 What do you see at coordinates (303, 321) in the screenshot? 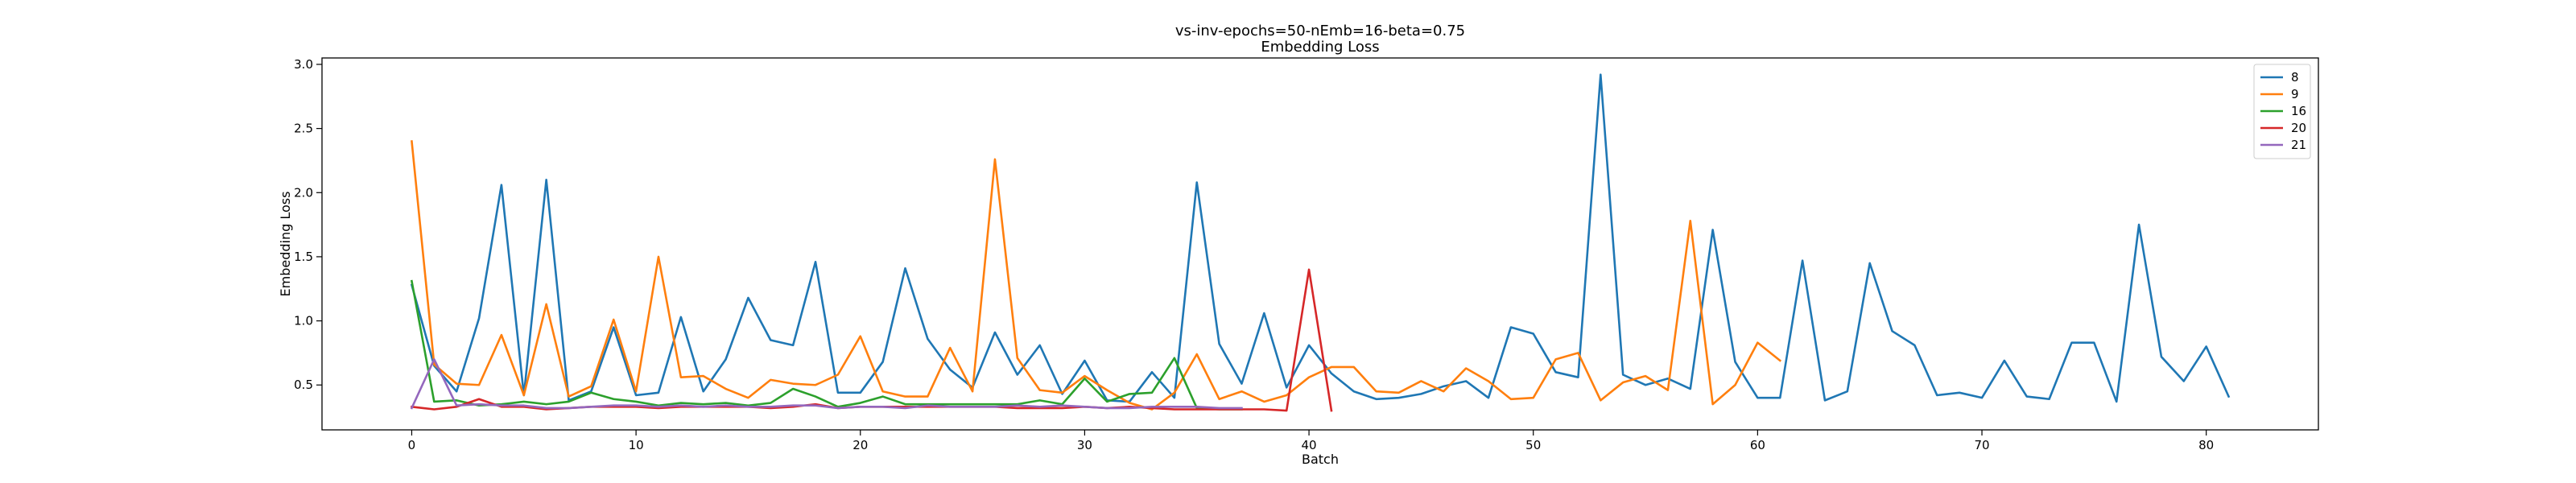
I see `y-tick-label: 1.0` at bounding box center [303, 321].